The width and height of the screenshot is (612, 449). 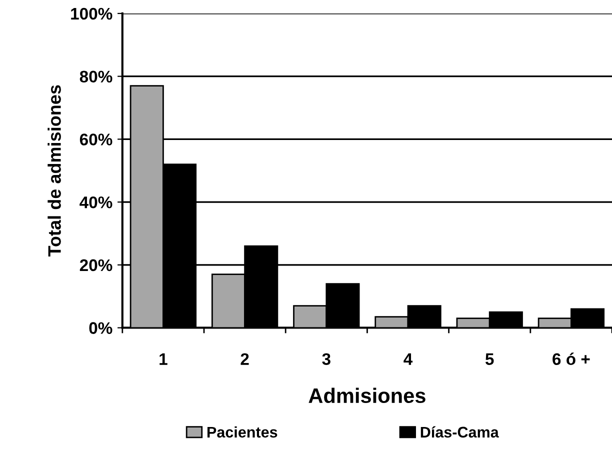 What do you see at coordinates (164, 359) in the screenshot?
I see `x-tick-label: 1` at bounding box center [164, 359].